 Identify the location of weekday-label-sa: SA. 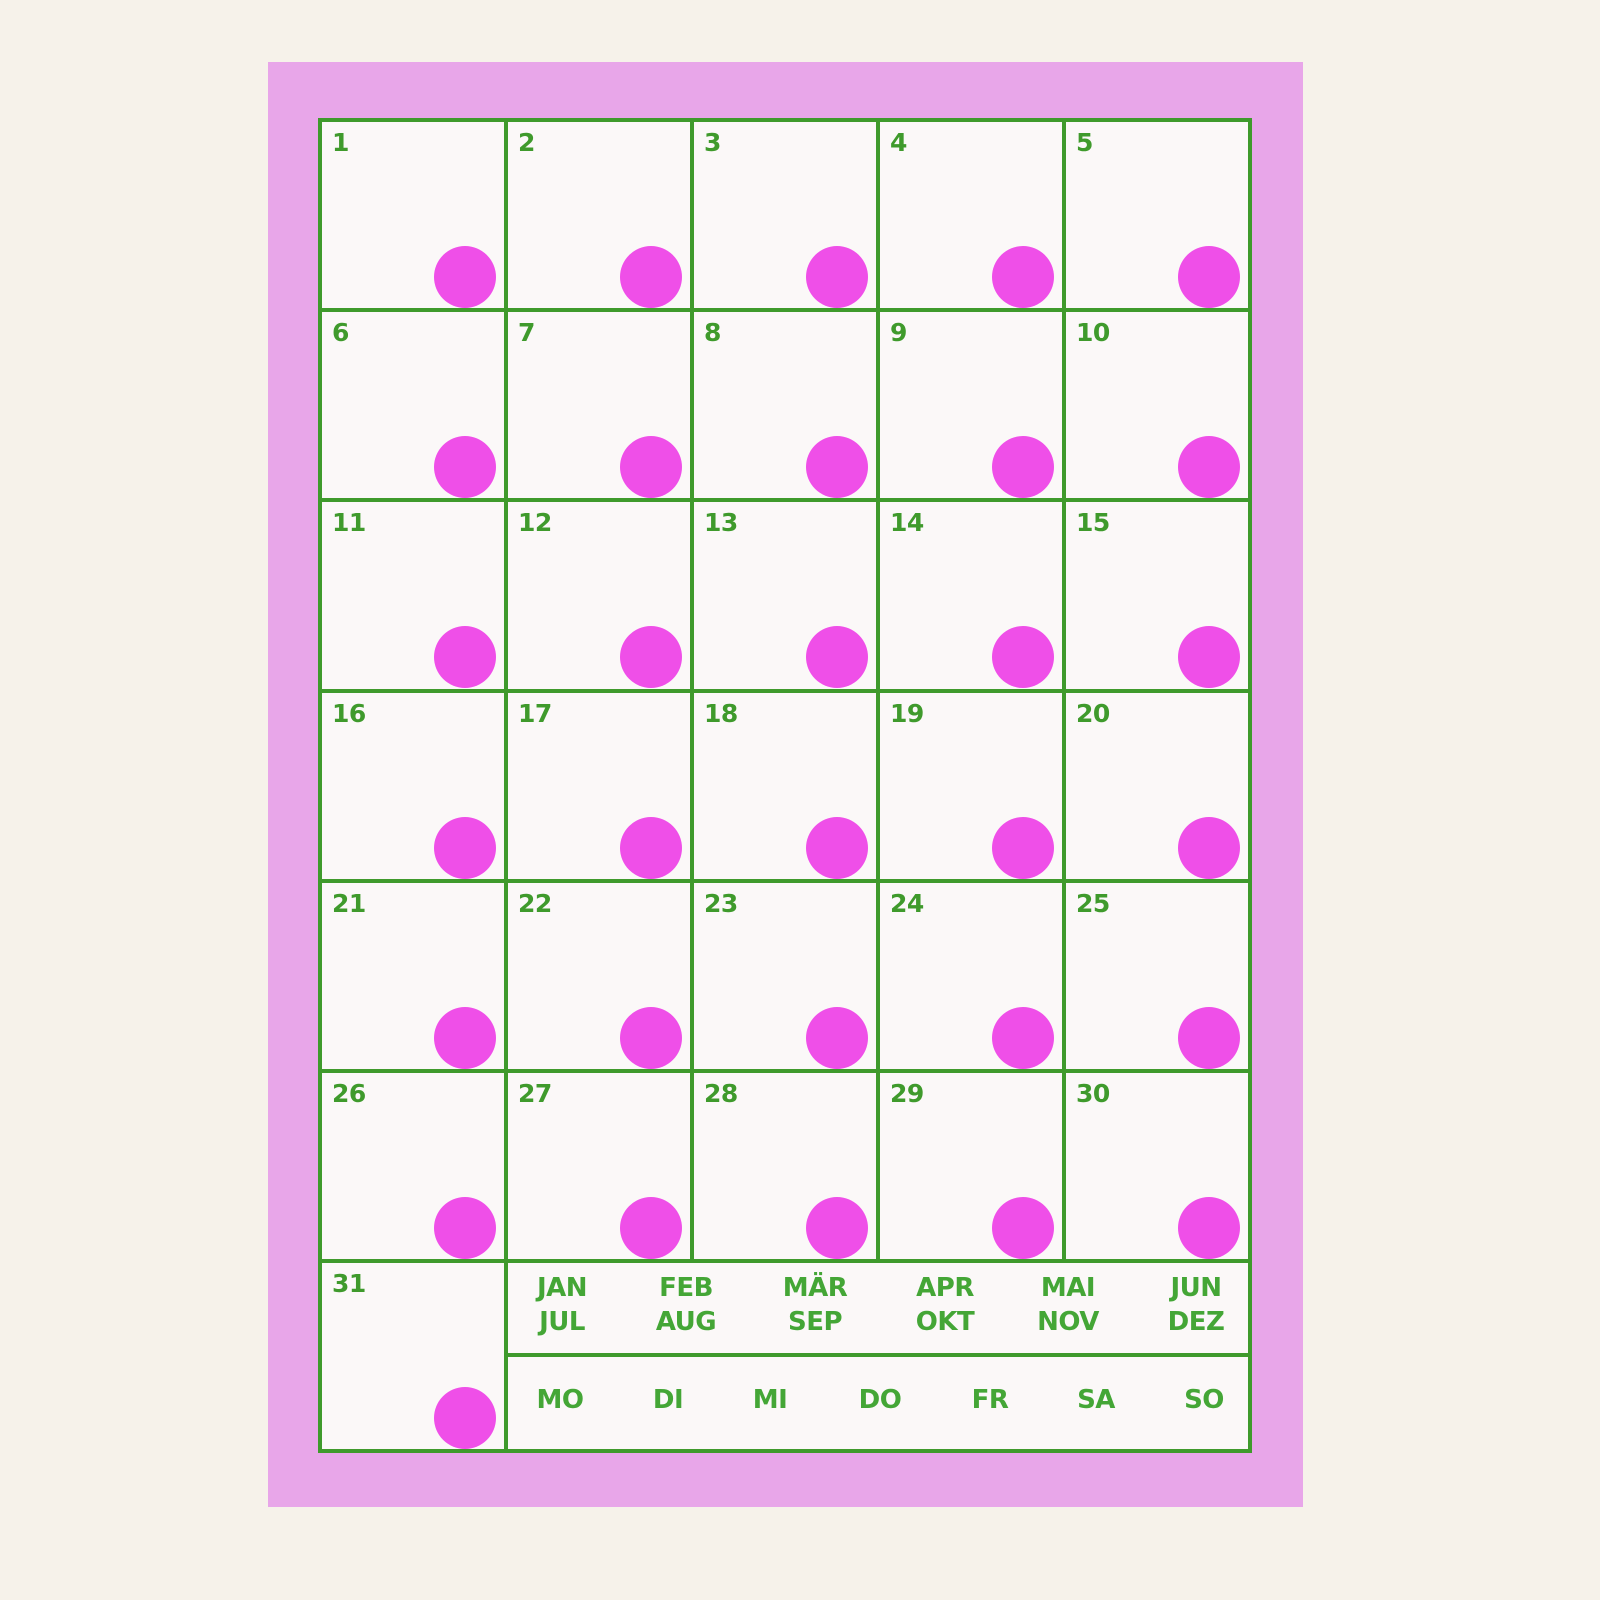
(1096, 1400).